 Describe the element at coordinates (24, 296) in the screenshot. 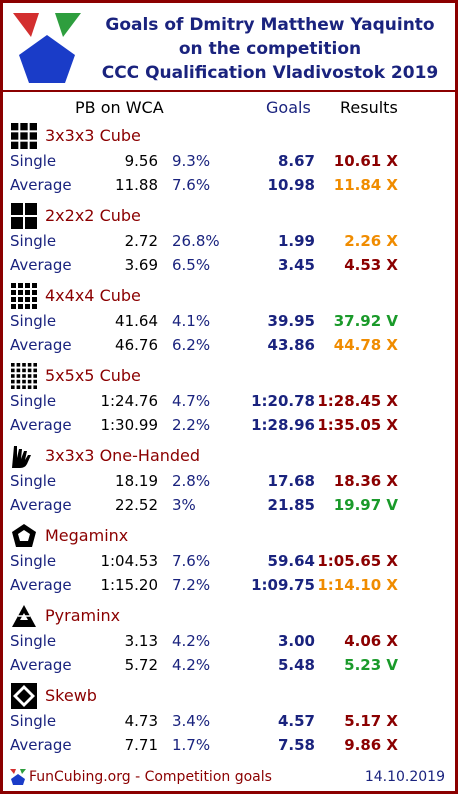

I see `cube-4x4-icon` at that location.